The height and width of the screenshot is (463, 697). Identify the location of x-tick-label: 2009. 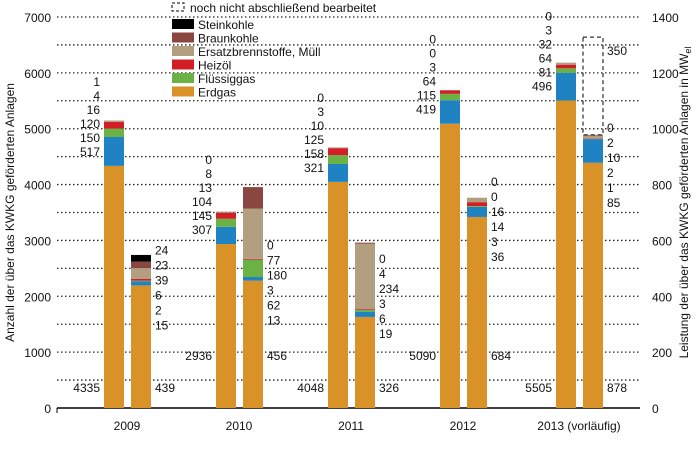
(127, 426).